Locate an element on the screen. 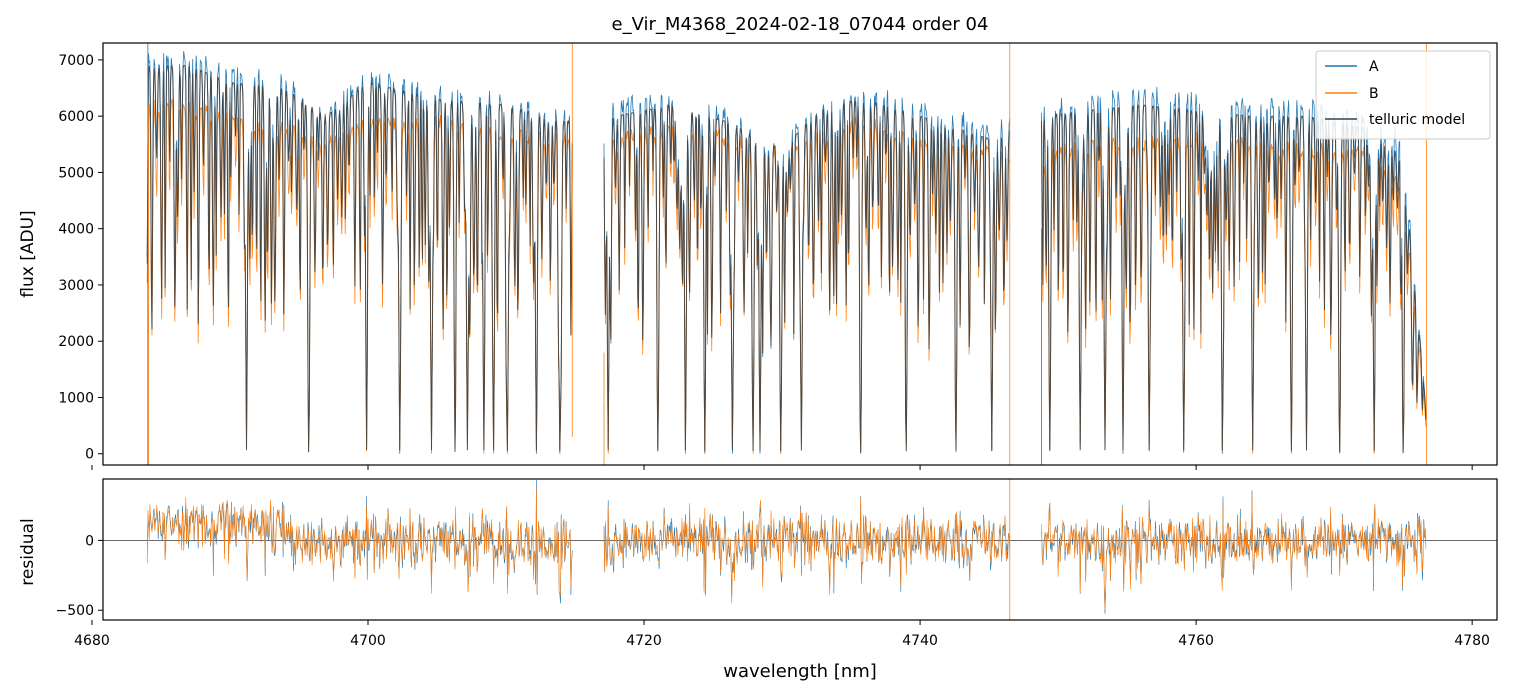 The height and width of the screenshot is (696, 1514). residual-x-ticks: 4680 4700 4720 4740 4760 4780 is located at coordinates (782, 634).